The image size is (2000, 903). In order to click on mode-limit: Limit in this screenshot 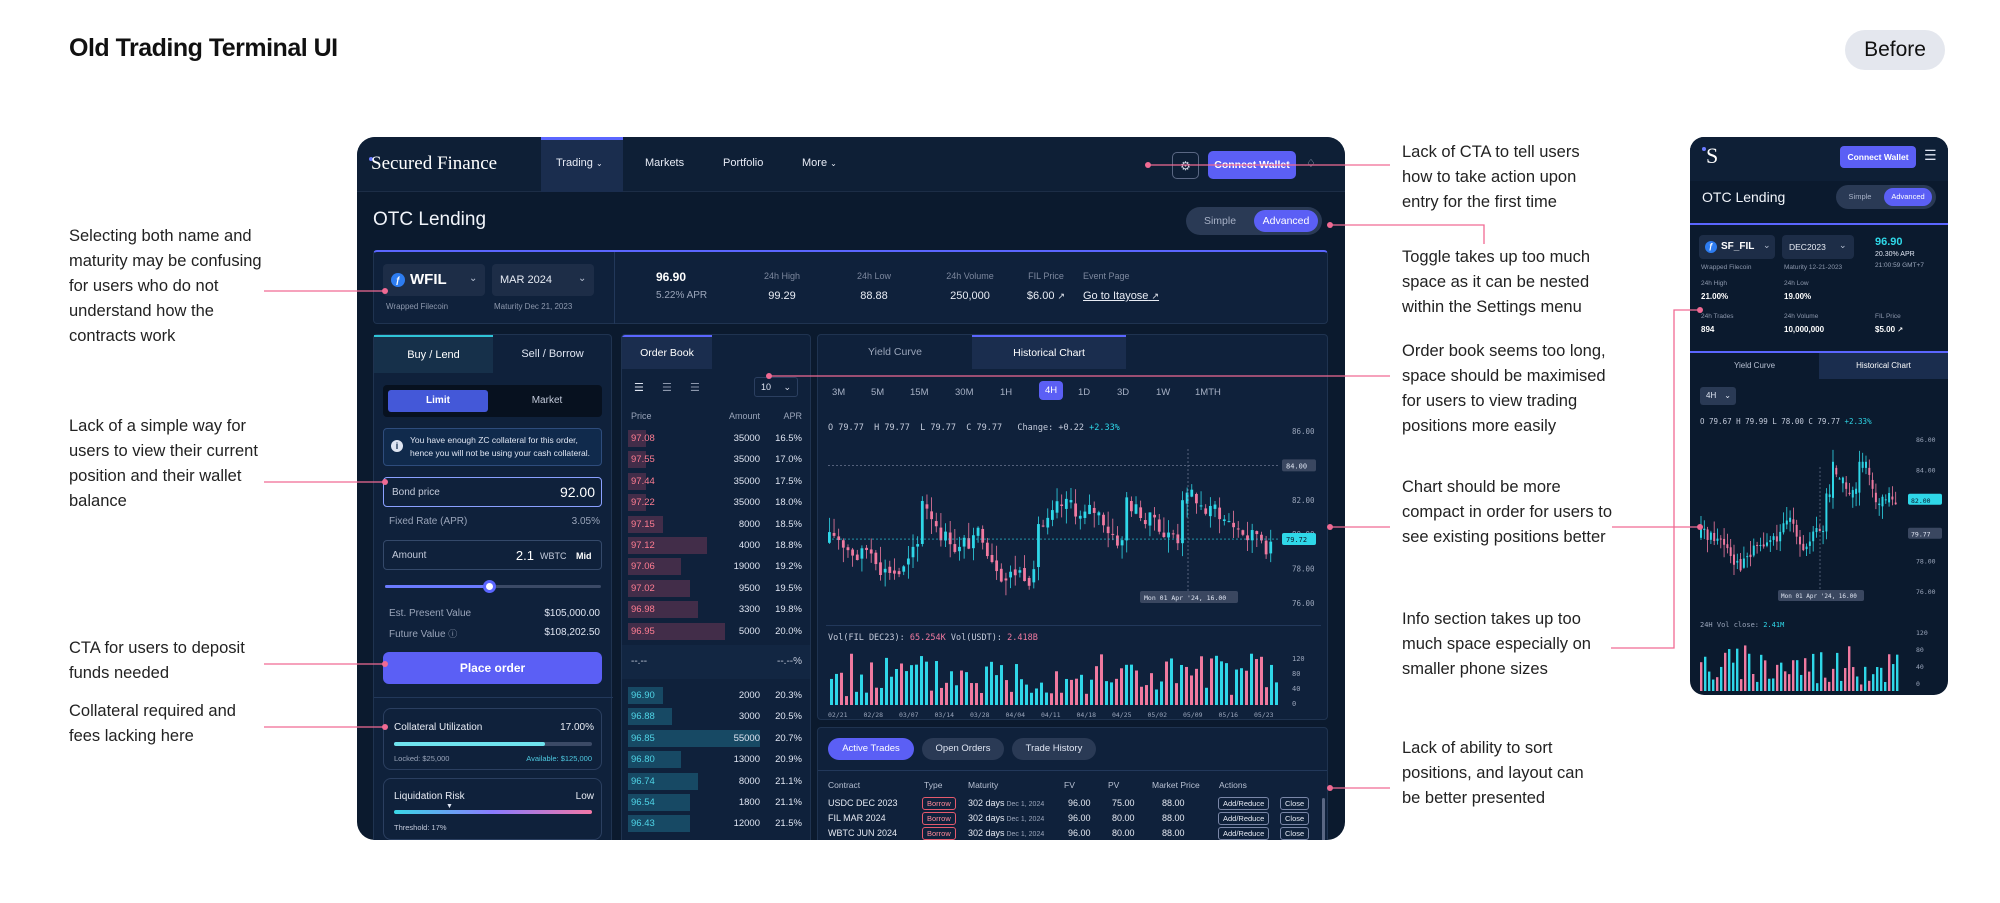, I will do `click(438, 401)`.